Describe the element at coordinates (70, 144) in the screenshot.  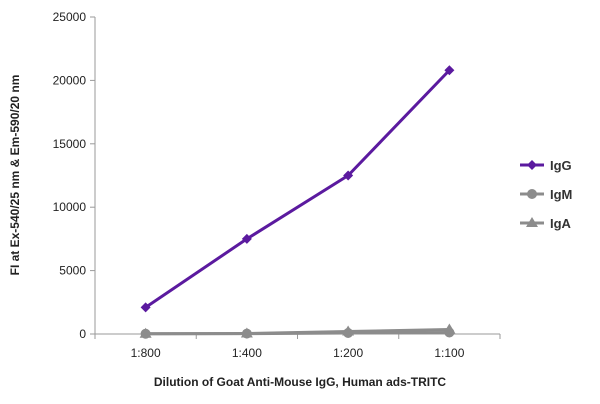
I see `y-tick-label: 15000` at that location.